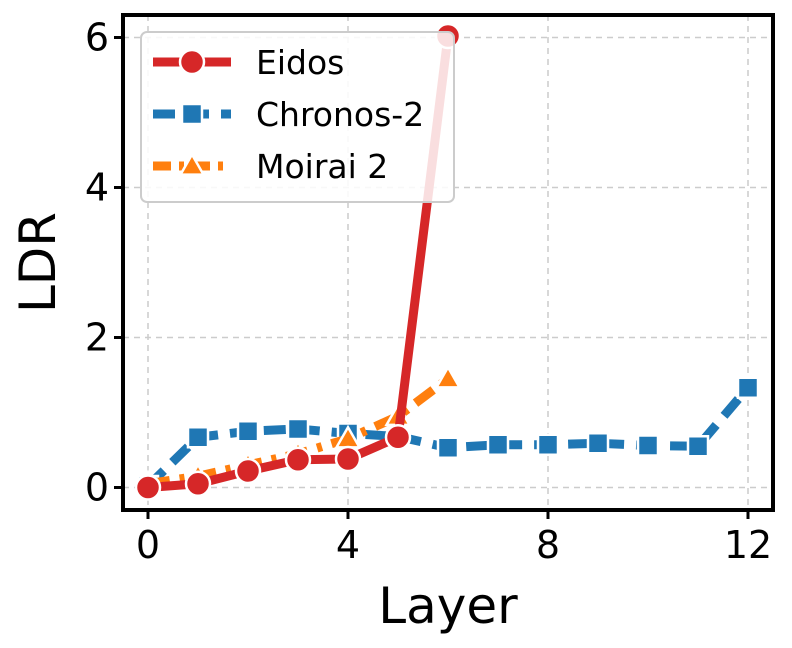 The width and height of the screenshot is (792, 648). Describe the element at coordinates (97, 38) in the screenshot. I see `y-tick-label: 6` at that location.